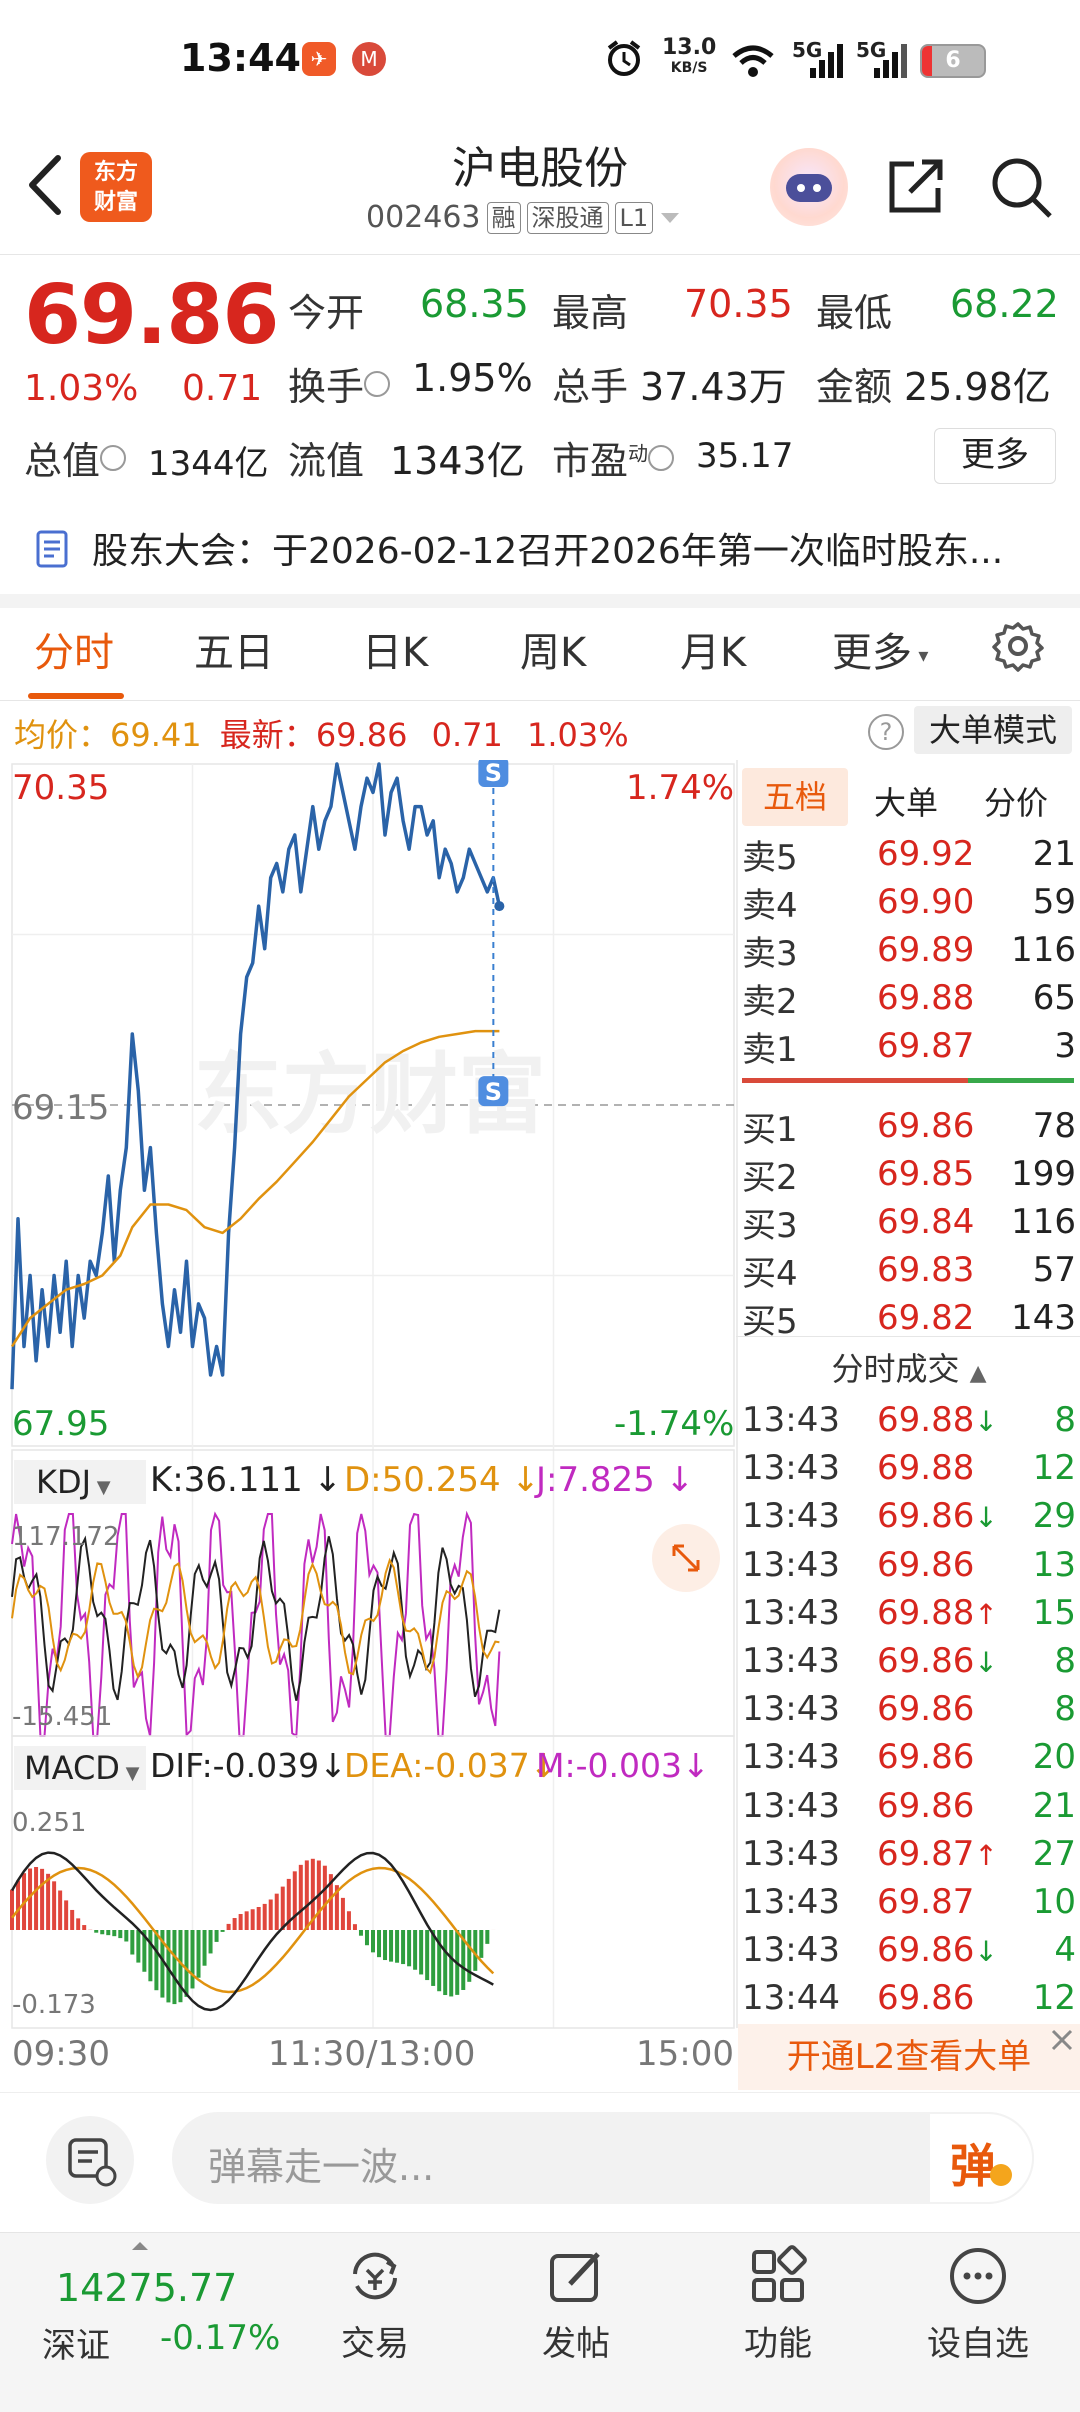 This screenshot has width=1080, height=2412. Describe the element at coordinates (1054, 1468) in the screenshot. I see `tick-volume: 12` at that location.